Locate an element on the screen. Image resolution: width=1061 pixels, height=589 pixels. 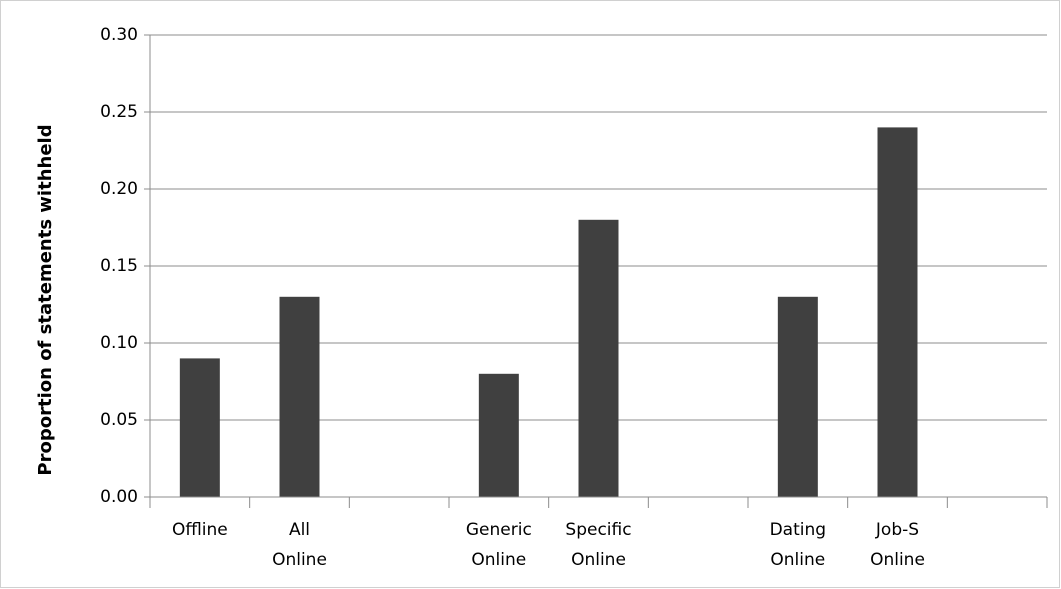
x-tick-label: Specific Online is located at coordinates (598, 545).